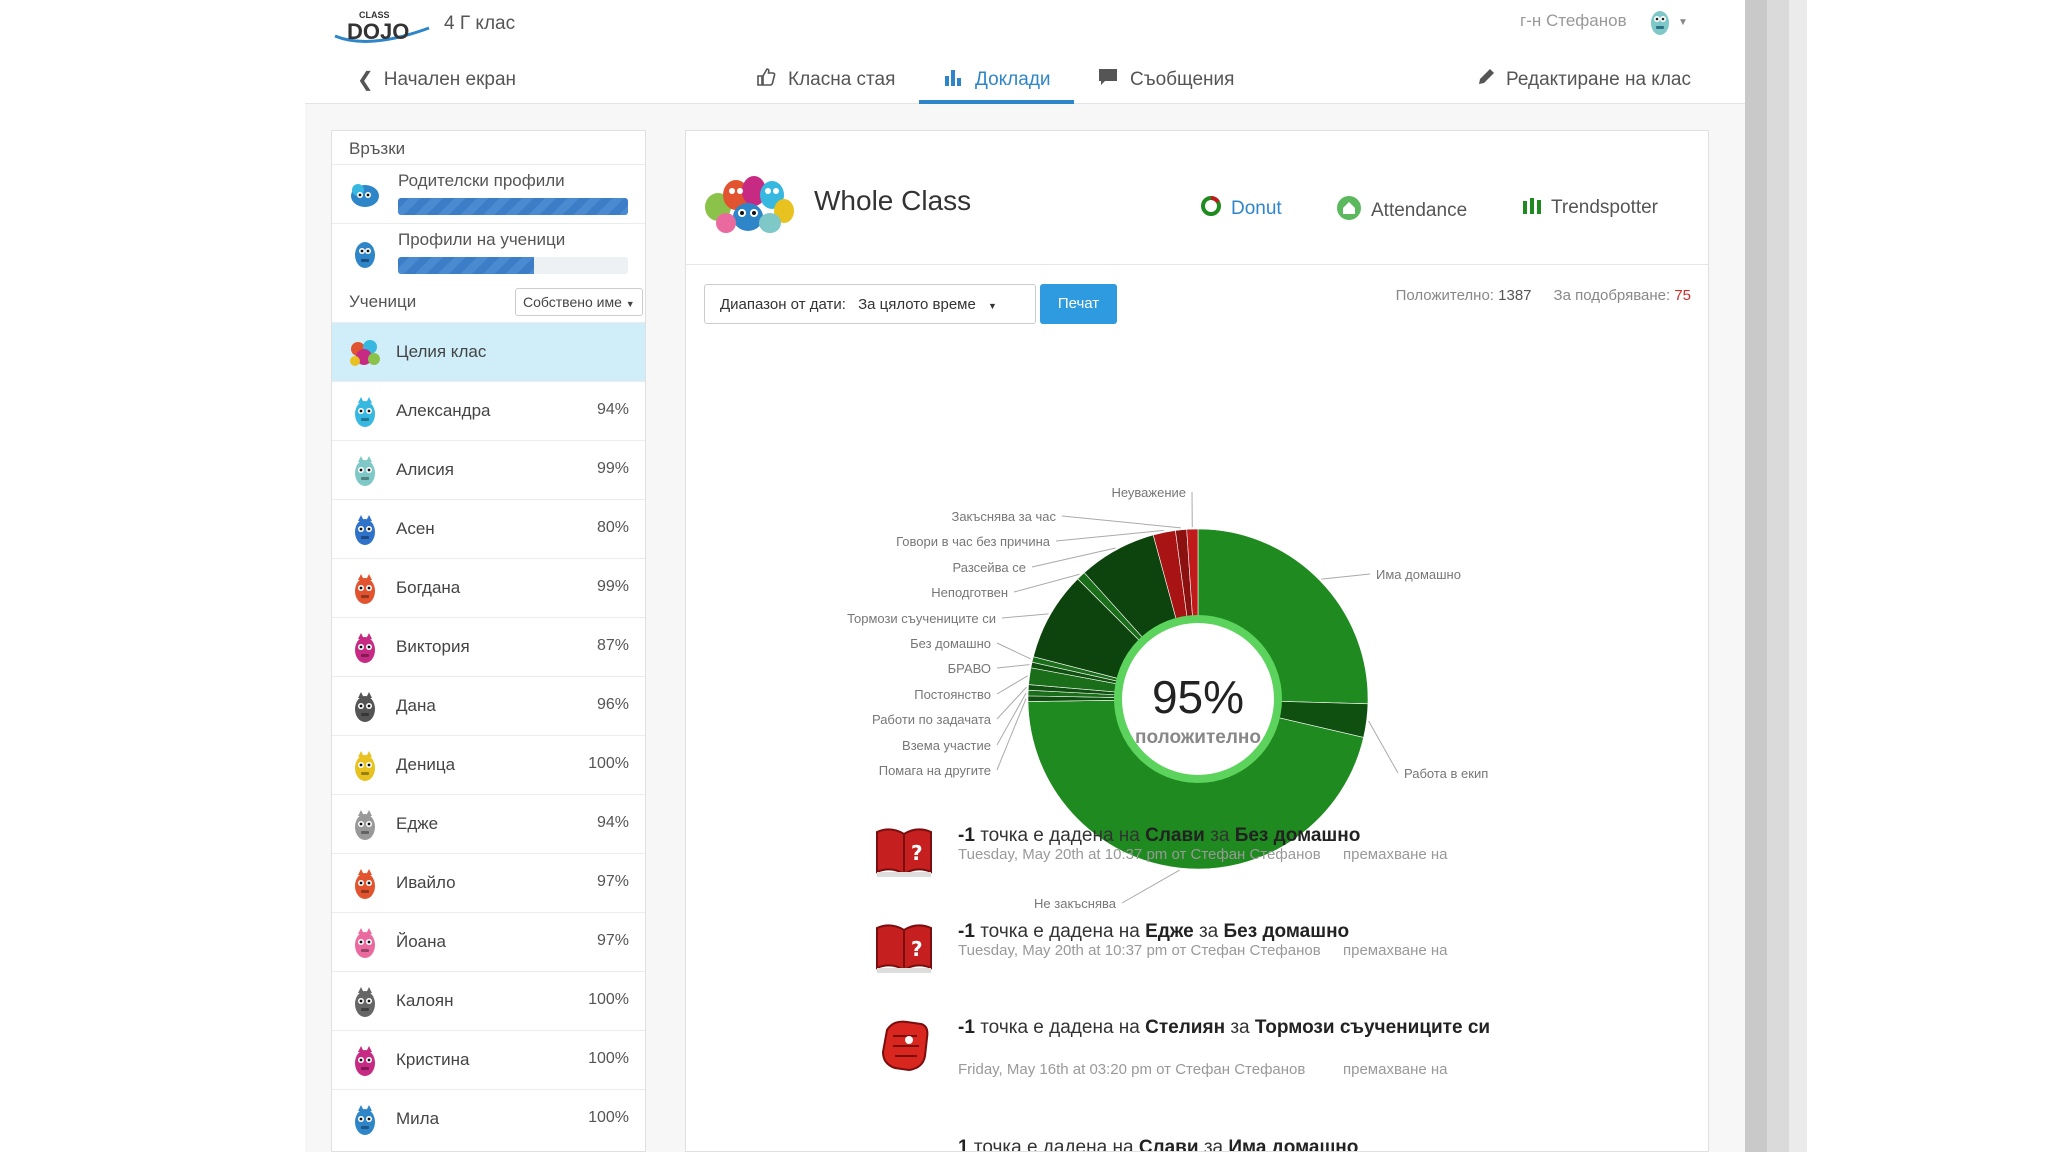  Describe the element at coordinates (377, 148) in the screenshot. I see `connections-heading: Връзки` at that location.